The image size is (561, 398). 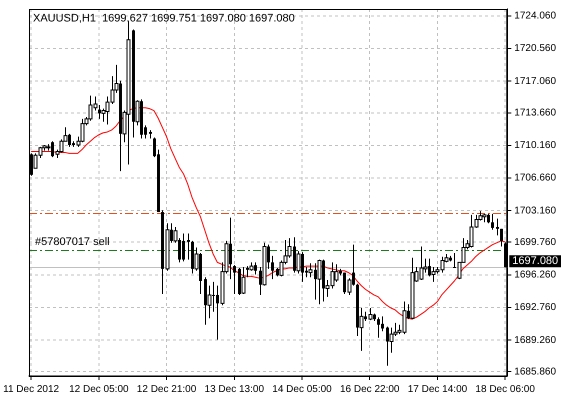 What do you see at coordinates (535, 16) in the screenshot?
I see `y-tick-label: 1724.060` at bounding box center [535, 16].